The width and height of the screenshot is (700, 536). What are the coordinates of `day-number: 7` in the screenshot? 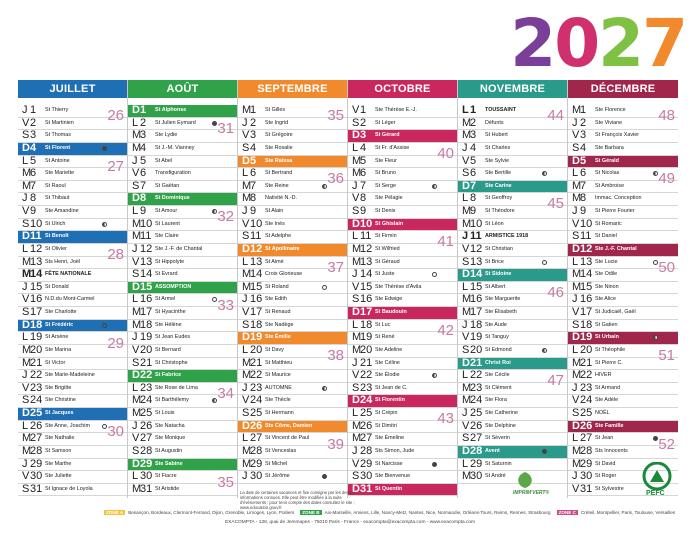 It's located at (33, 186).